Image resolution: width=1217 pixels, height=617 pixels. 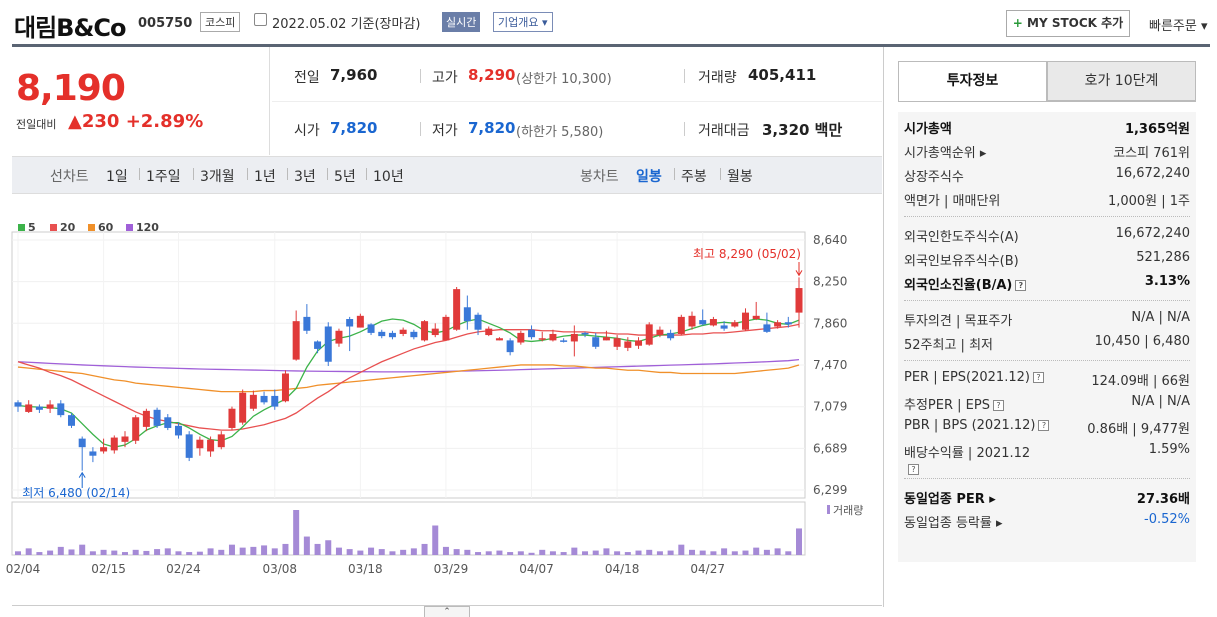 What do you see at coordinates (1047, 176) in the screenshot?
I see `info-row-rows1-2: 상장주식수 16,672,240` at bounding box center [1047, 176].